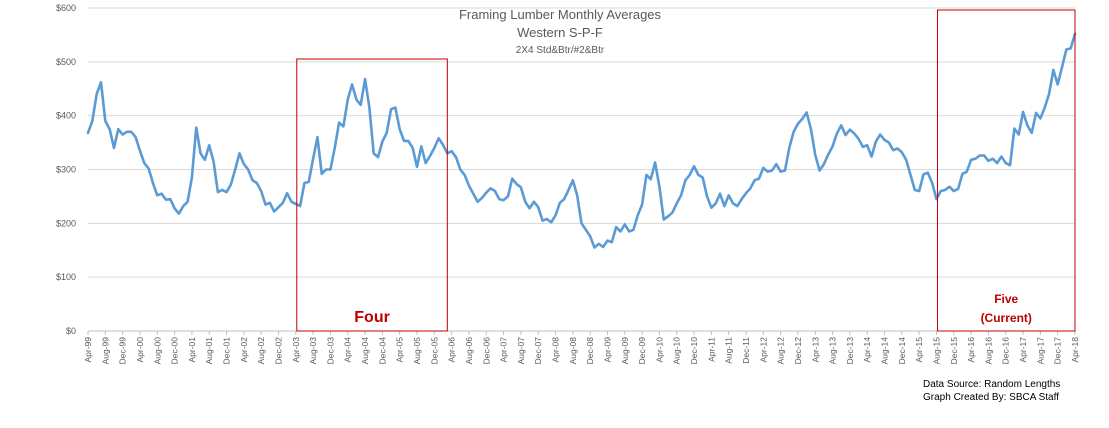 The width and height of the screenshot is (1109, 428). Describe the element at coordinates (659, 350) in the screenshot. I see `x-tick-label: Apr-10` at that location.